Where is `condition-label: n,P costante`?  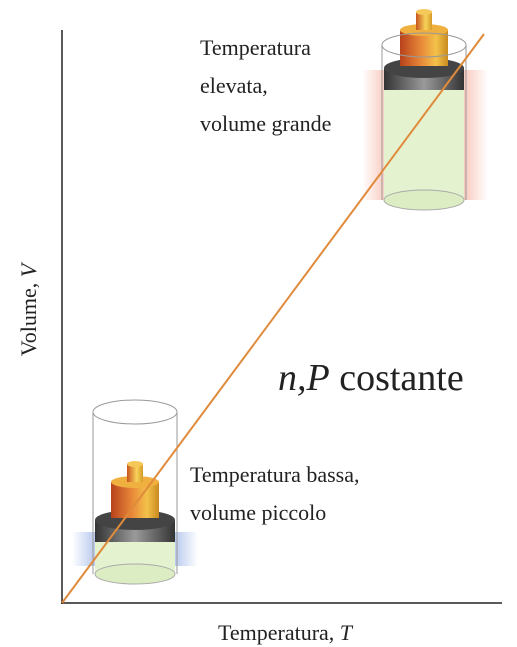
condition-label: n,P costante is located at coordinates (371, 378).